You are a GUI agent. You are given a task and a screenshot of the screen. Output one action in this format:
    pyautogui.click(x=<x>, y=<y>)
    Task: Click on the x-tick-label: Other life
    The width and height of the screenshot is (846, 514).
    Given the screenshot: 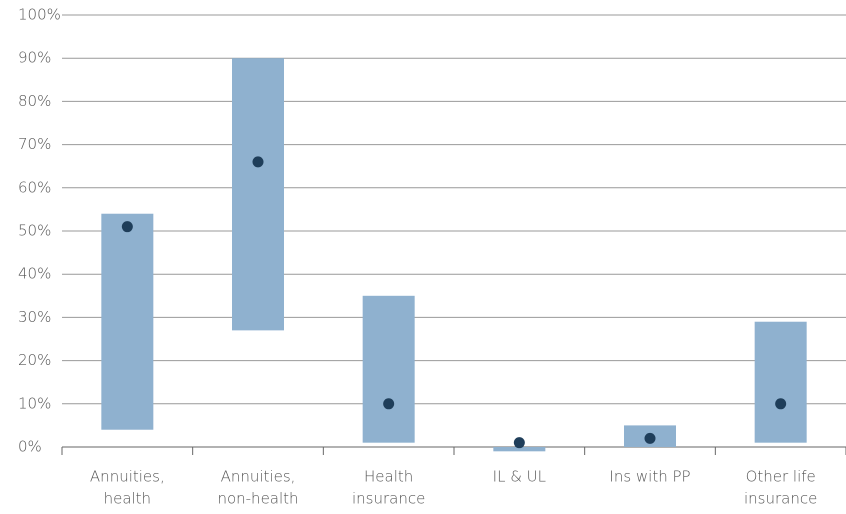 What is the action you would take?
    pyautogui.click(x=781, y=477)
    